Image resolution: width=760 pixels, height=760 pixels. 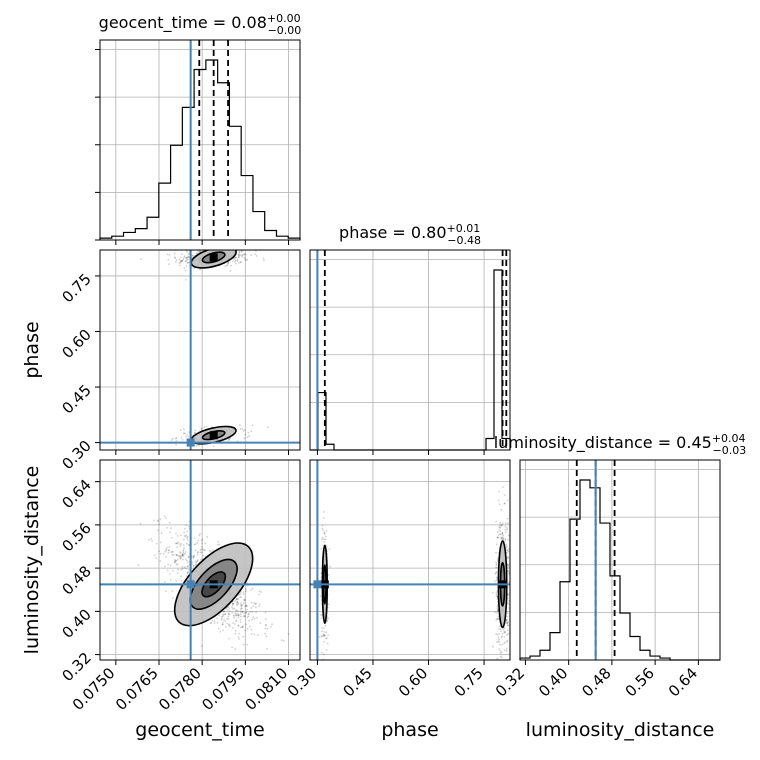 What do you see at coordinates (410, 360) in the screenshot?
I see `histogram-phase` at bounding box center [410, 360].